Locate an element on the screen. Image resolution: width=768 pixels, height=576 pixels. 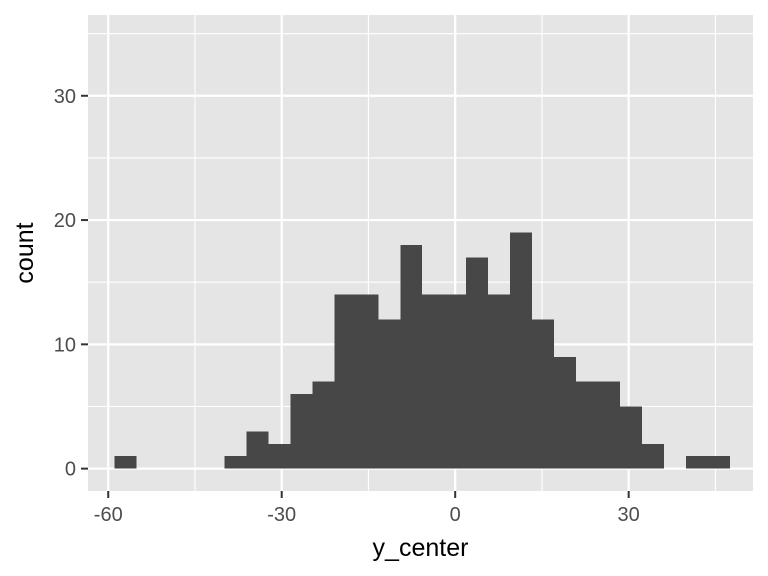
y-tick-label: 20 is located at coordinates (65, 221).